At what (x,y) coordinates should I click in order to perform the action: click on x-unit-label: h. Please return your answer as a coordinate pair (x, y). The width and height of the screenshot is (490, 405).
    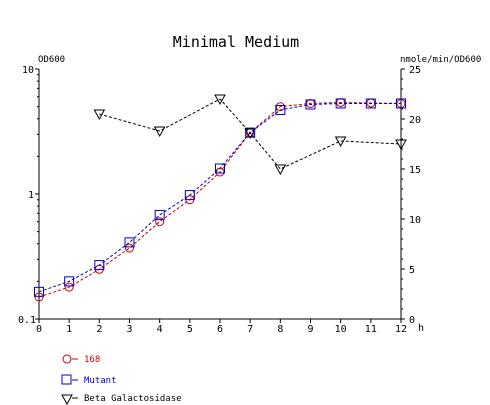
    Looking at the image, I should click on (421, 328).